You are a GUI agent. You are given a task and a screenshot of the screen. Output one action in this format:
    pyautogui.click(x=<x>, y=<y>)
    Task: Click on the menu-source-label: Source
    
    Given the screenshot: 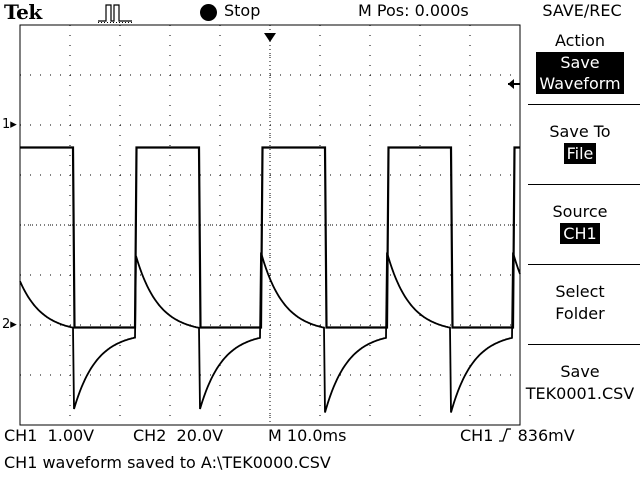 What is the action you would take?
    pyautogui.click(x=580, y=211)
    